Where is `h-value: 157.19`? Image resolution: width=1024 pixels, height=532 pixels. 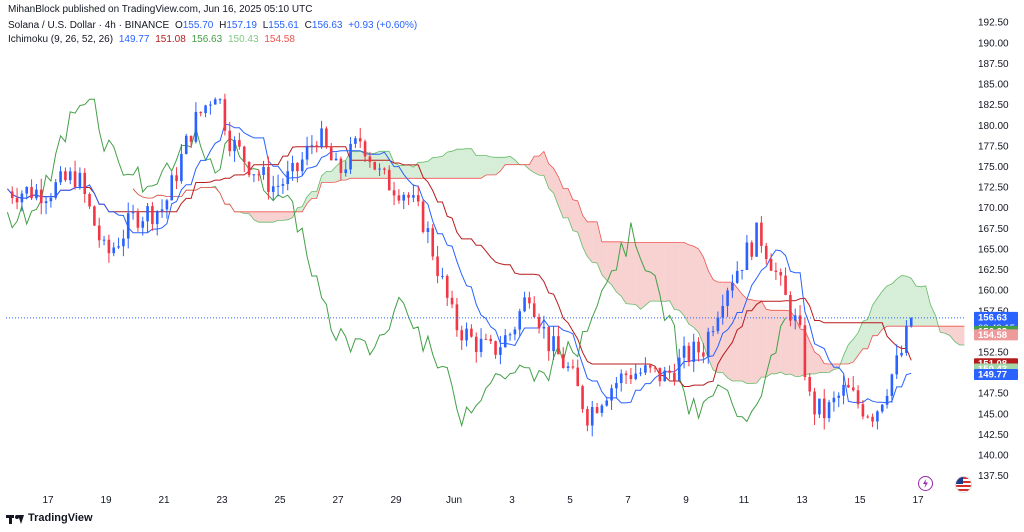
h-value: 157.19 is located at coordinates (241, 25).